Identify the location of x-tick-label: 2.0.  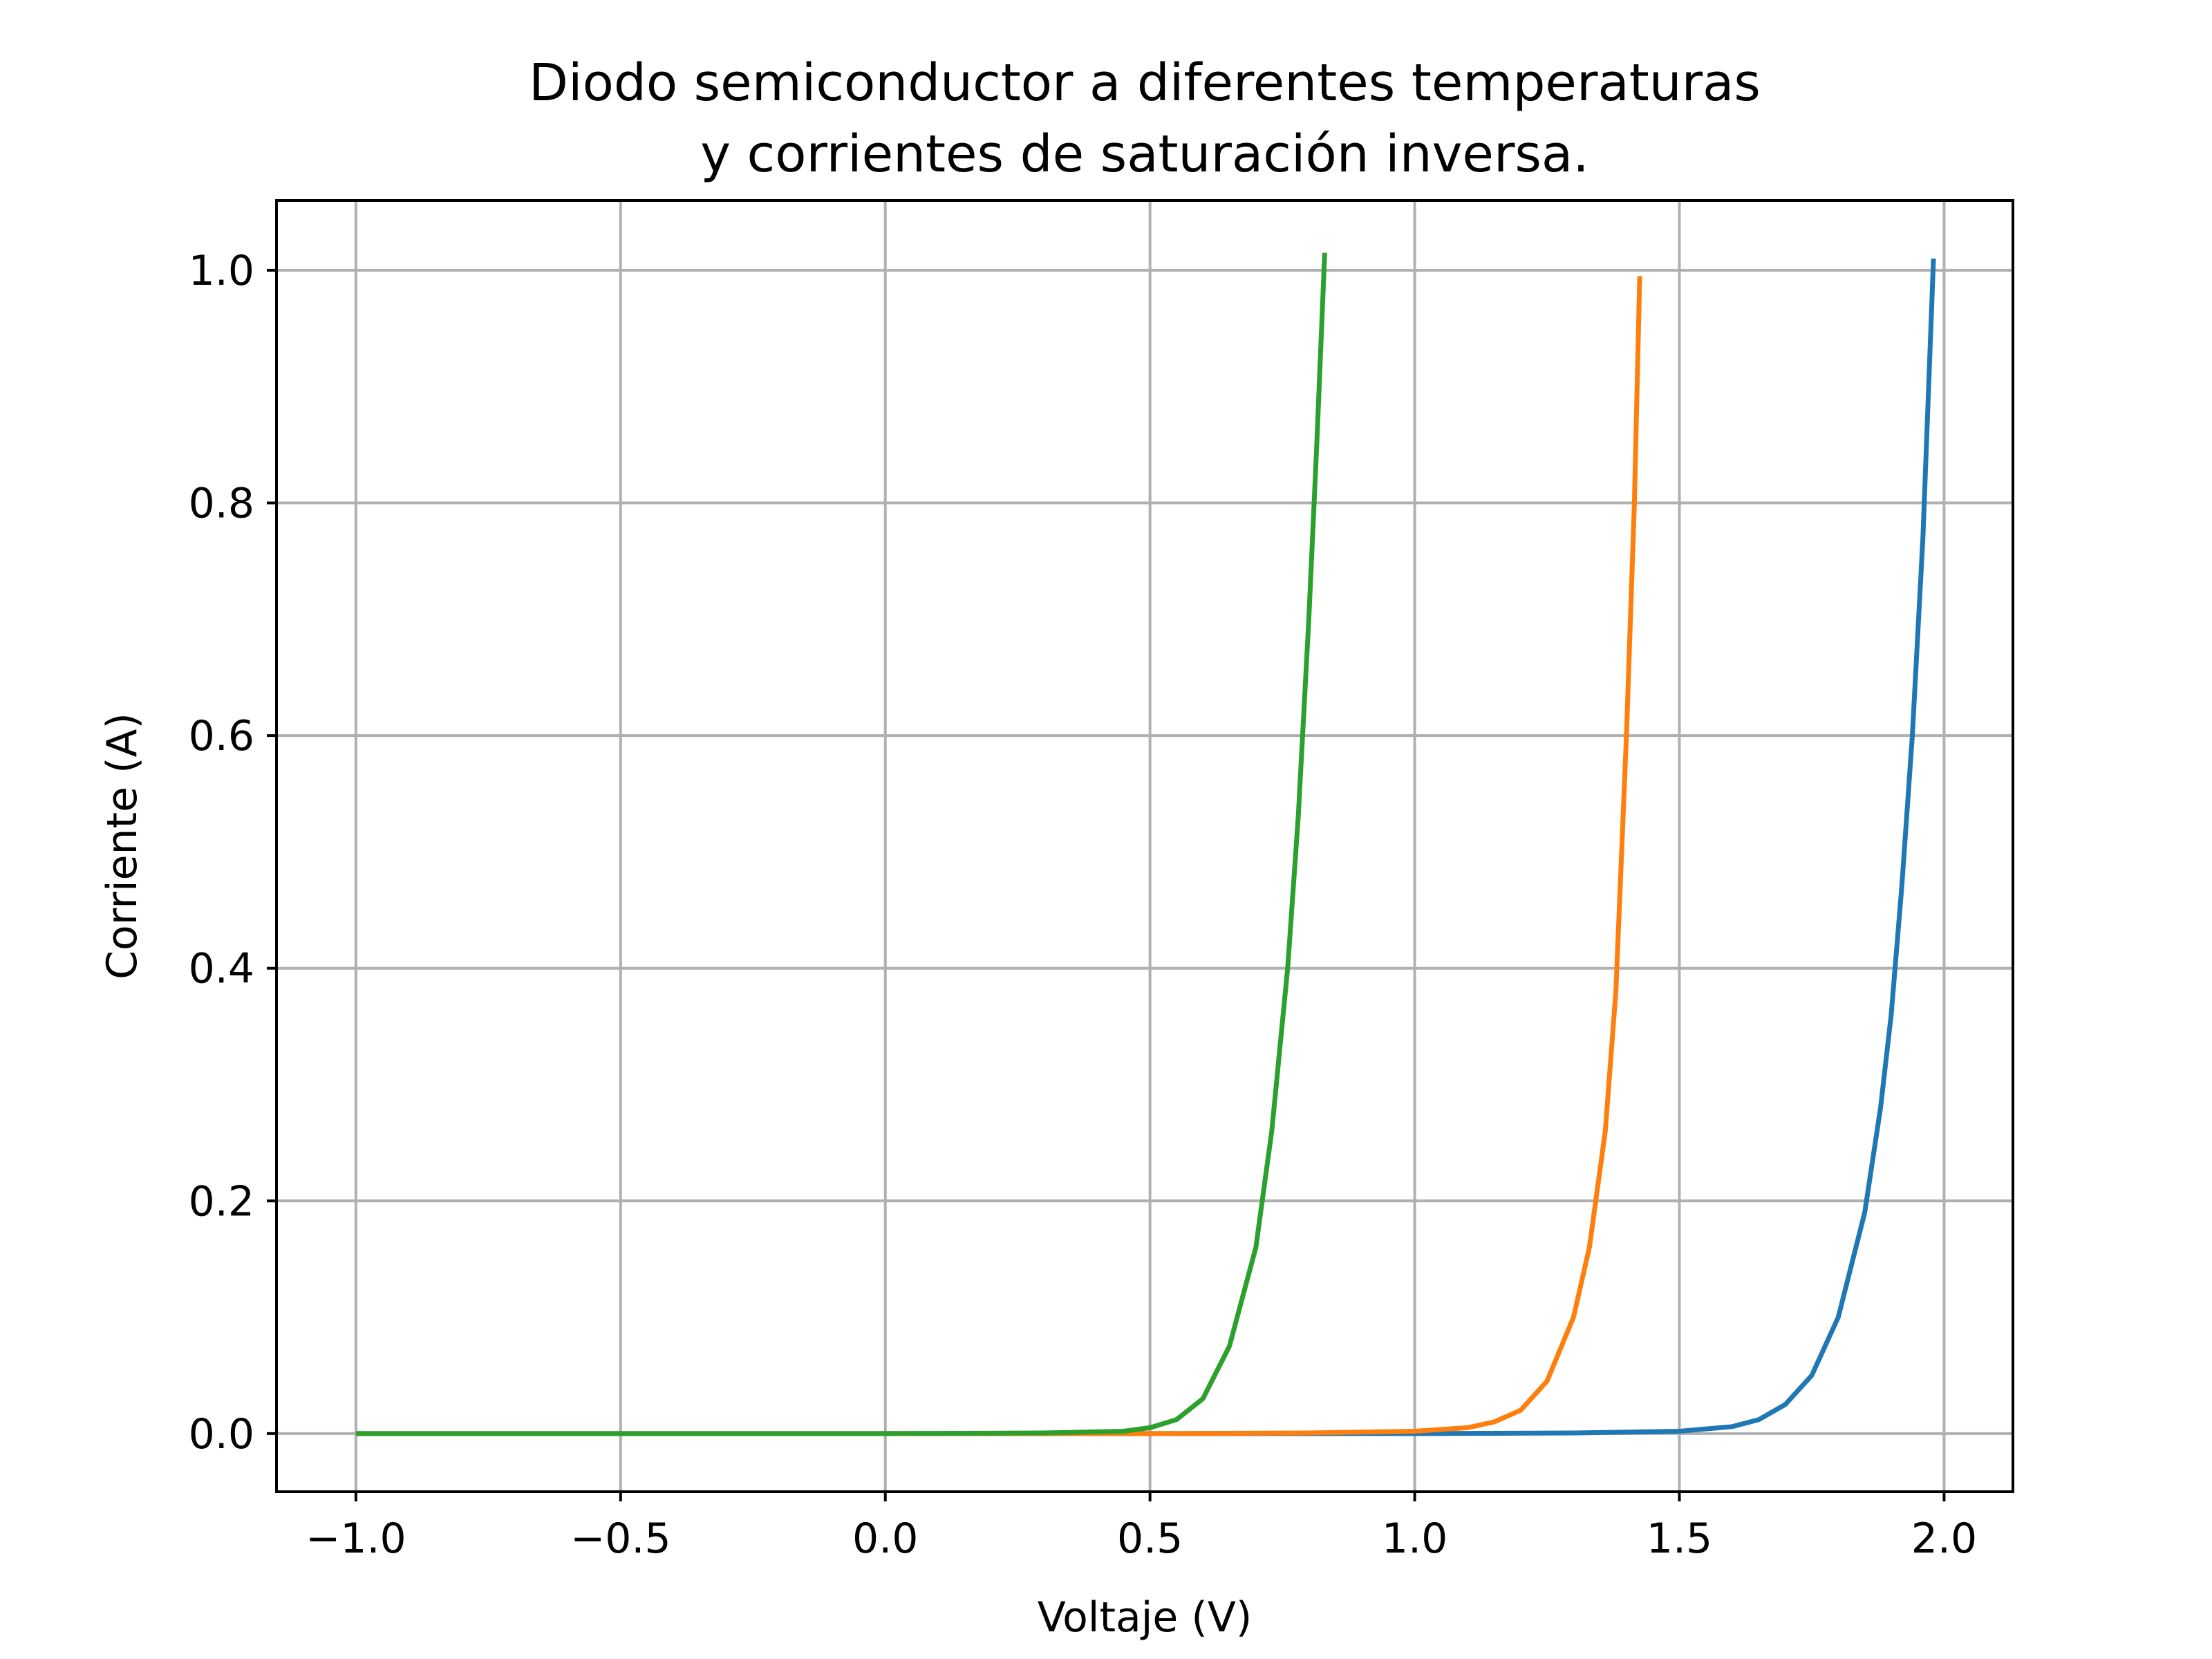
(1944, 1539).